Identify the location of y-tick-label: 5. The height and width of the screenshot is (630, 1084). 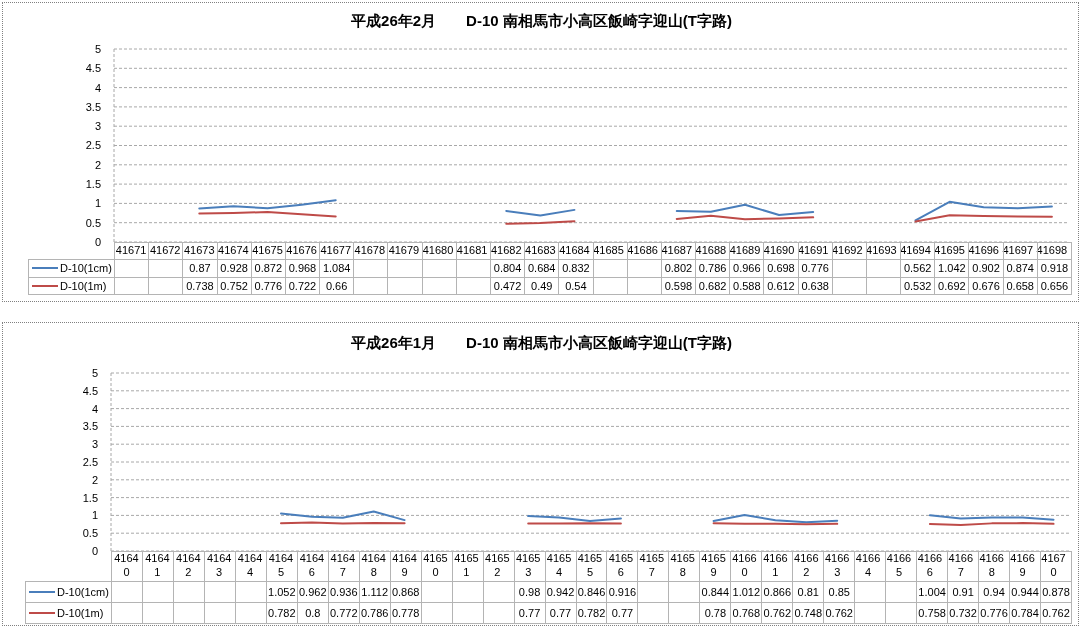
(97, 48).